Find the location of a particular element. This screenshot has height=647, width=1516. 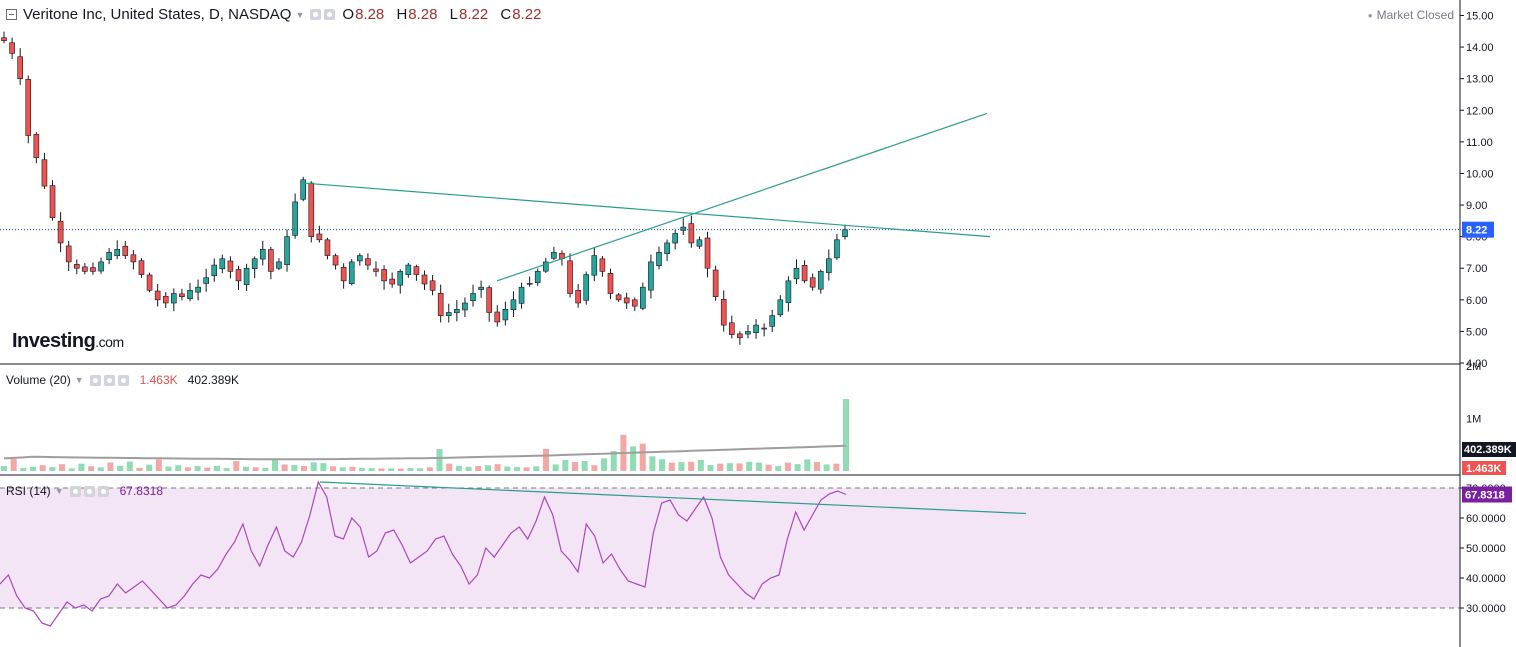

investing-logo: Investing.com is located at coordinates (68, 341).